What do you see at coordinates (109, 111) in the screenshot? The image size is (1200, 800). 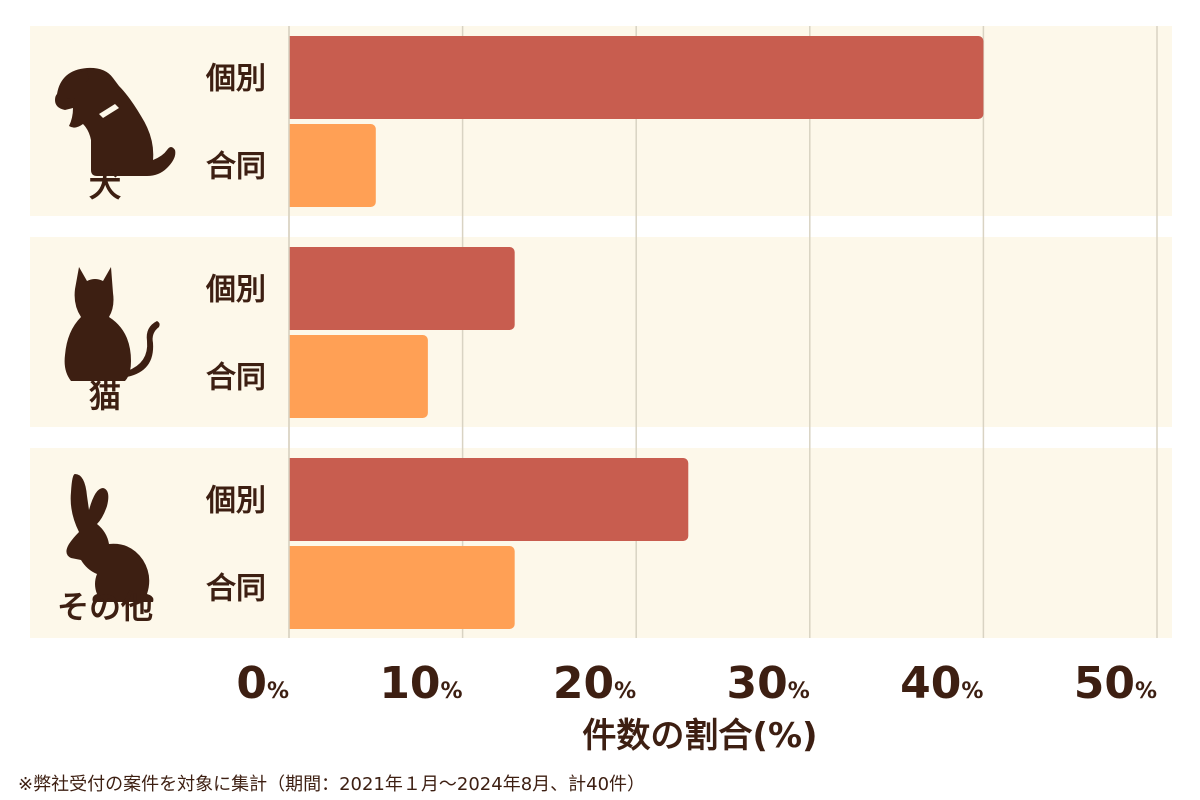 I see `dog-collar` at bounding box center [109, 111].